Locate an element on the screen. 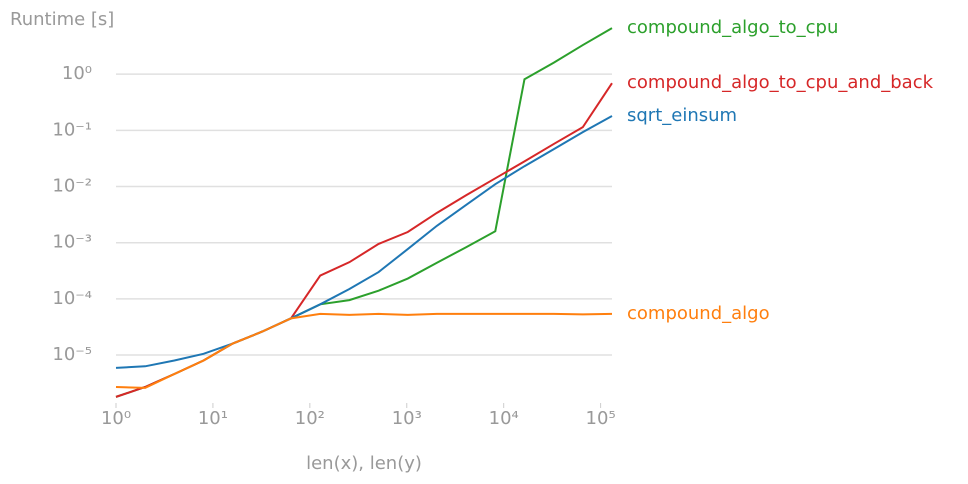 This screenshot has height=484, width=968. y-tick-label: 10⁻¹ is located at coordinates (72, 129).